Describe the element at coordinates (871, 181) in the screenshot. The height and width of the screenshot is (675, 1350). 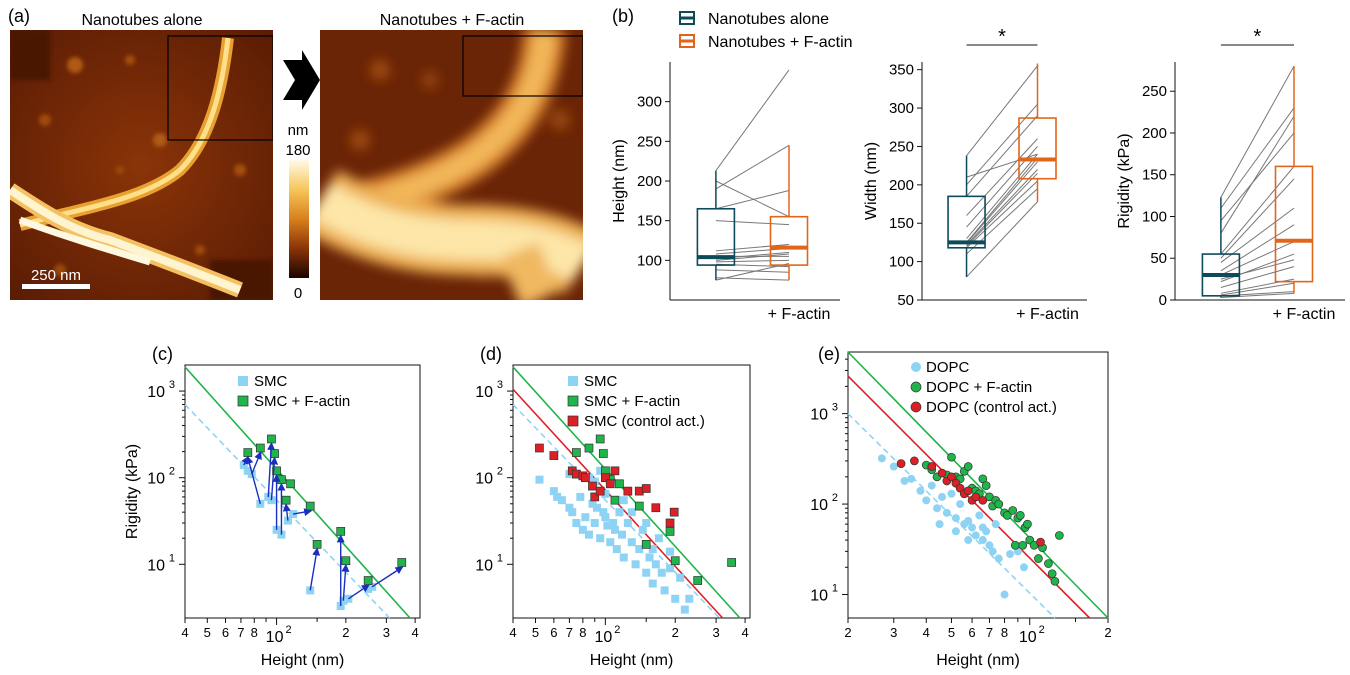
I see `y-axis-label: Width (nm)` at that location.